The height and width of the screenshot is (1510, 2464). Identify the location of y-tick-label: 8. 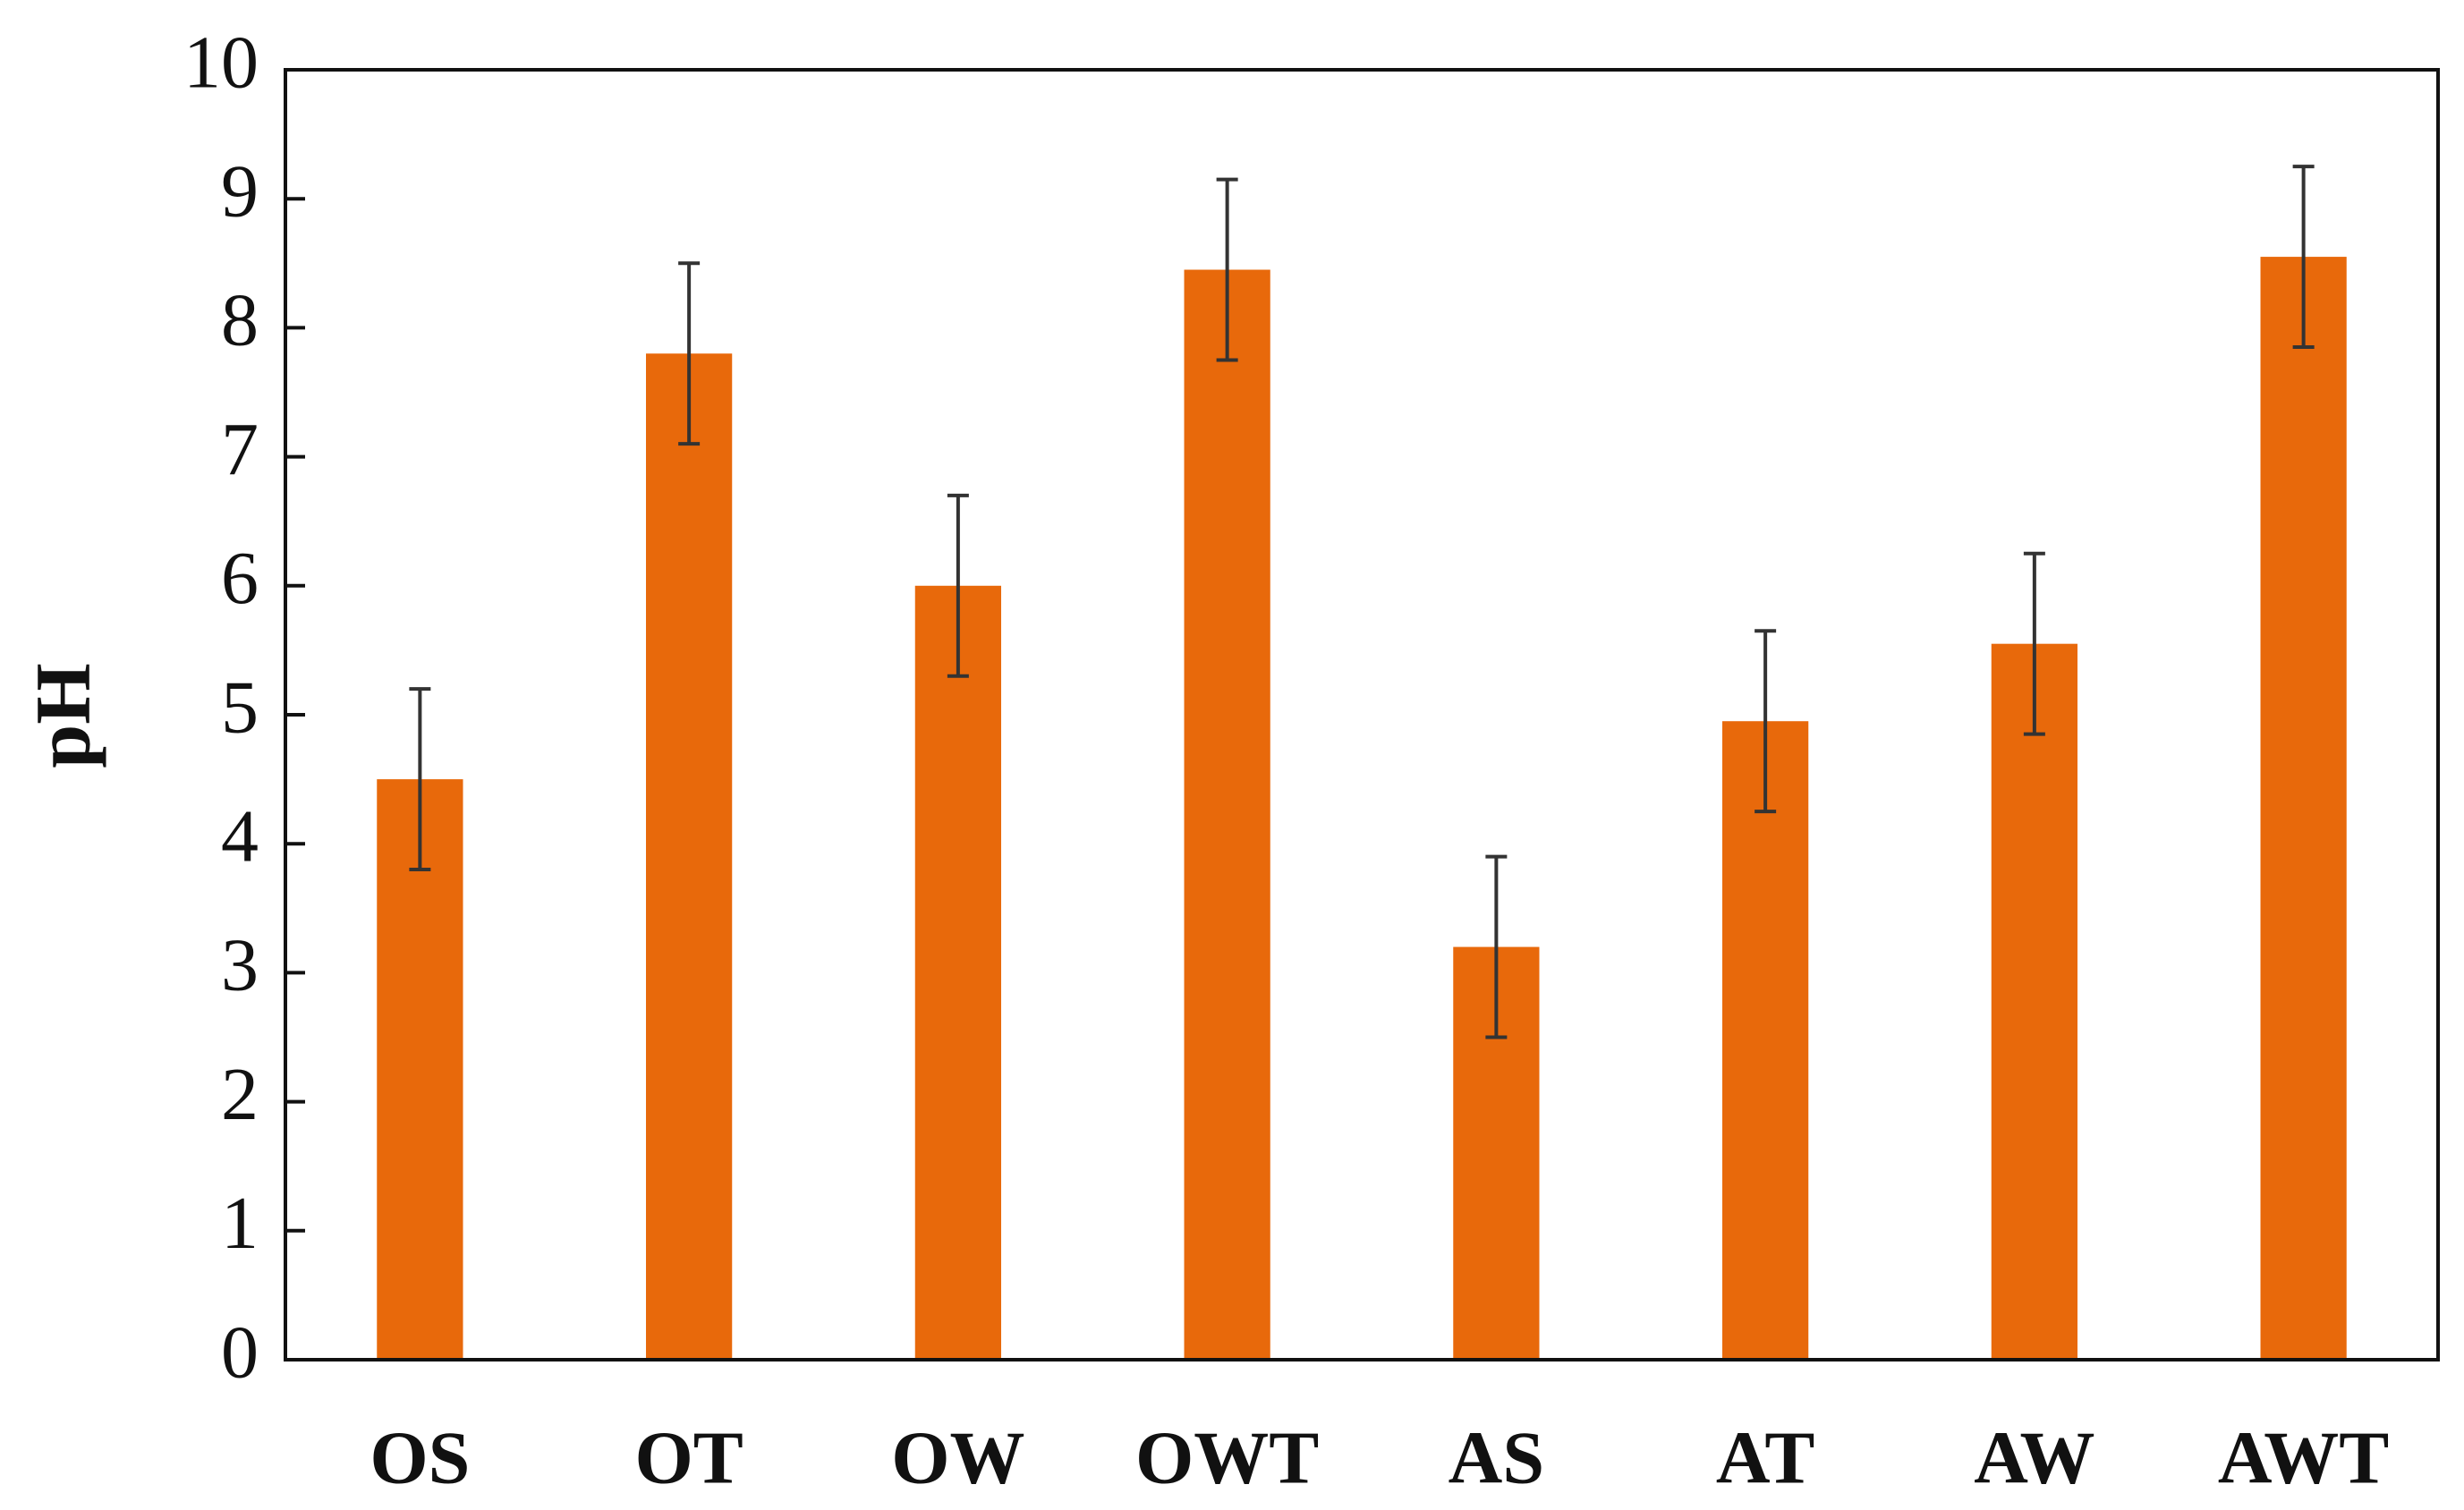
(240, 320).